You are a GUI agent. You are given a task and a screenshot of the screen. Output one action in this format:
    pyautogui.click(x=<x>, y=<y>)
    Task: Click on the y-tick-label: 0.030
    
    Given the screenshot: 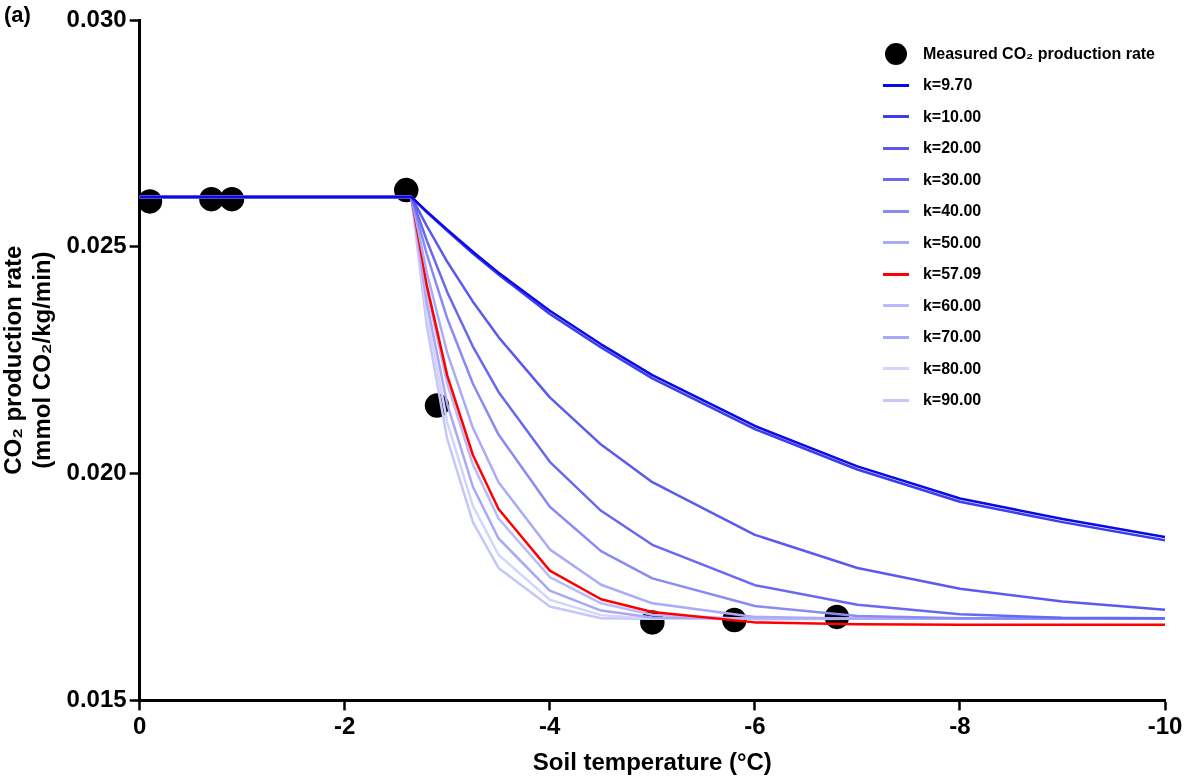 What is the action you would take?
    pyautogui.click(x=96, y=18)
    